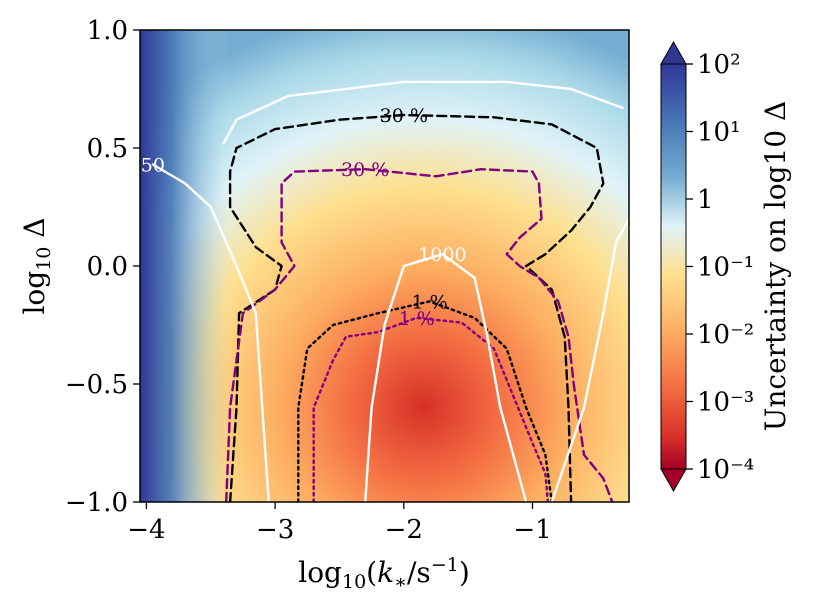 The image size is (814, 610). I want to click on y-tick-label: −0.5, so click(96, 385).